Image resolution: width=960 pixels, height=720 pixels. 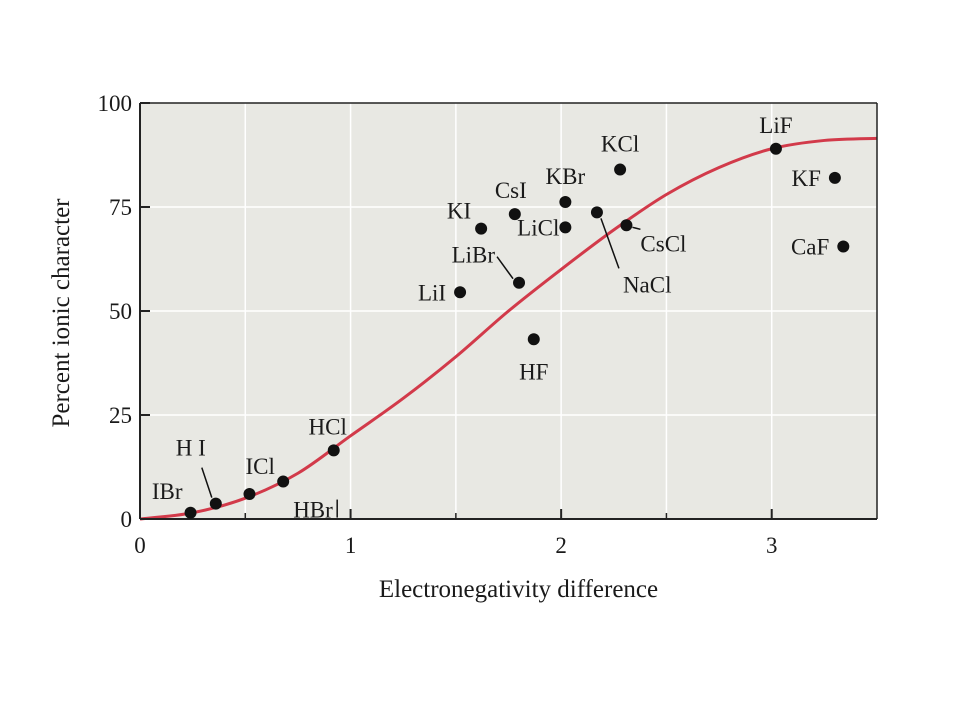 I want to click on x-tick-label: 1, so click(x=351, y=545).